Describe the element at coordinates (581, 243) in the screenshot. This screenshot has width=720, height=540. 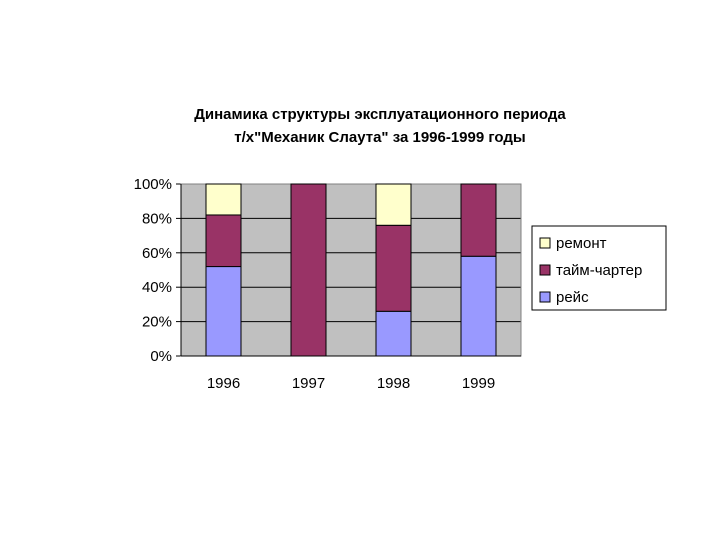
I see `legend-label: ремонт` at that location.